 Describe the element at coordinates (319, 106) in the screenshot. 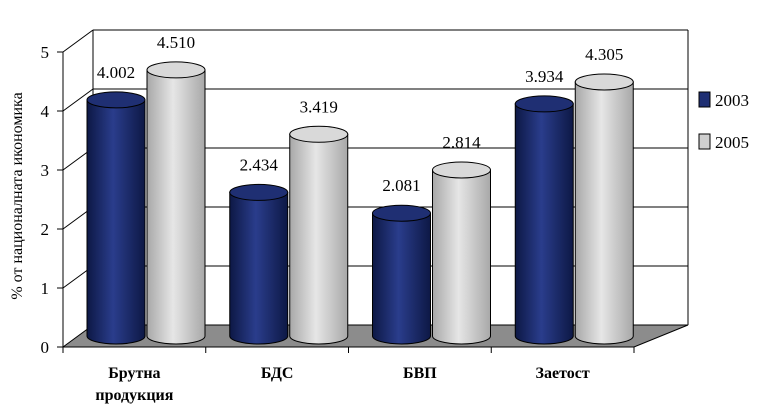

I see `data-label: 3.419` at that location.